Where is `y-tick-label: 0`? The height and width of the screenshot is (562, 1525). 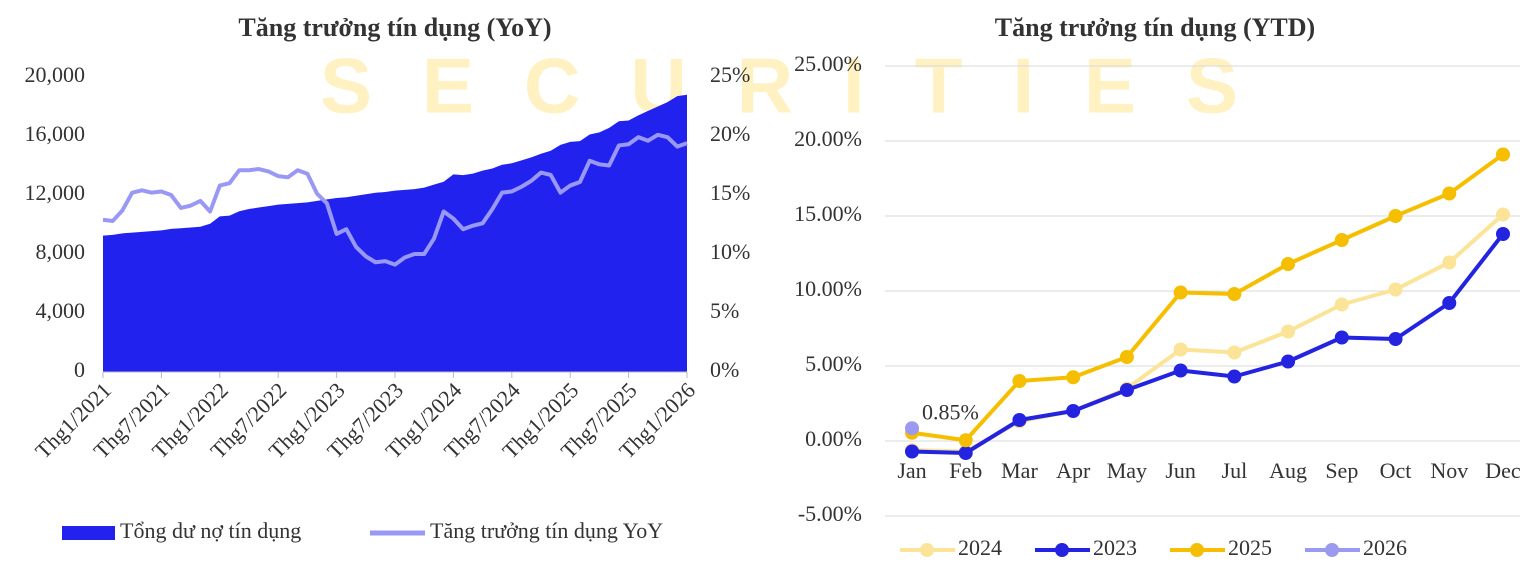 y-tick-label: 0 is located at coordinates (79, 369).